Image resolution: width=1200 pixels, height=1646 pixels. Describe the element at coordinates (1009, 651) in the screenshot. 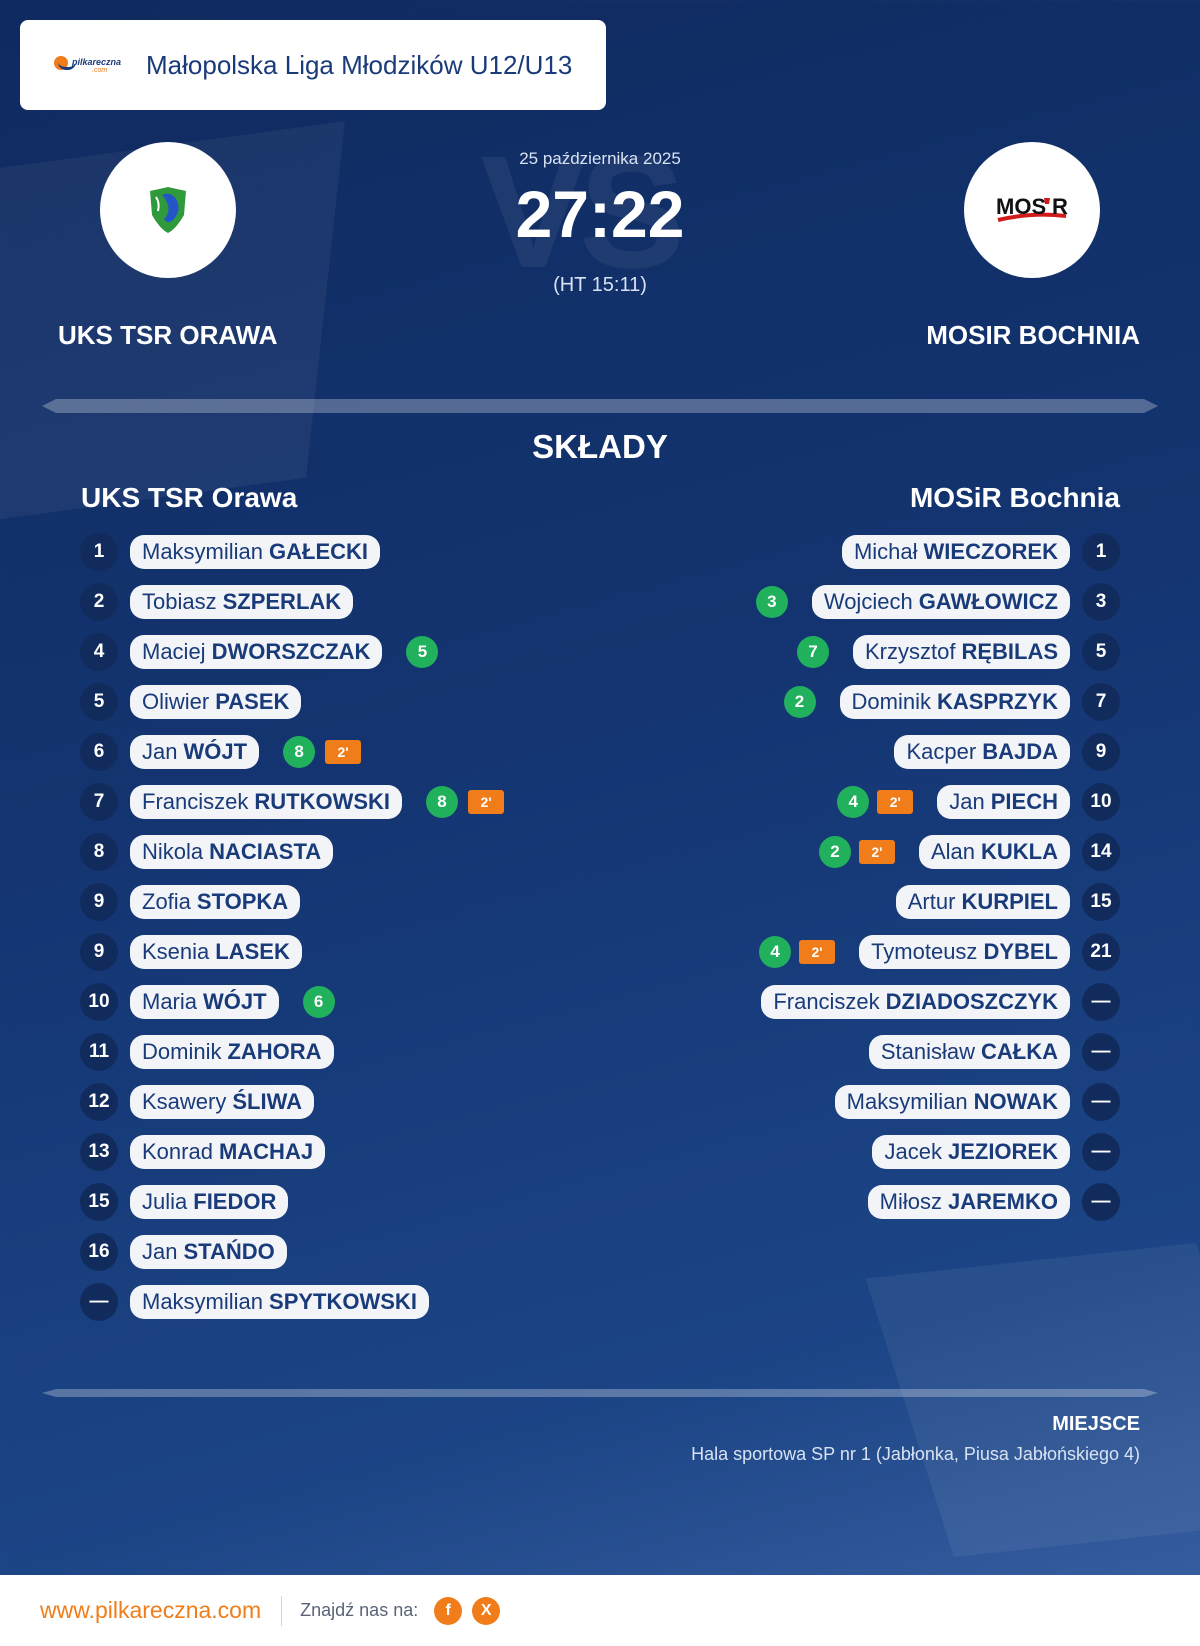

I see `player-last-name: RĘBILAS` at that location.